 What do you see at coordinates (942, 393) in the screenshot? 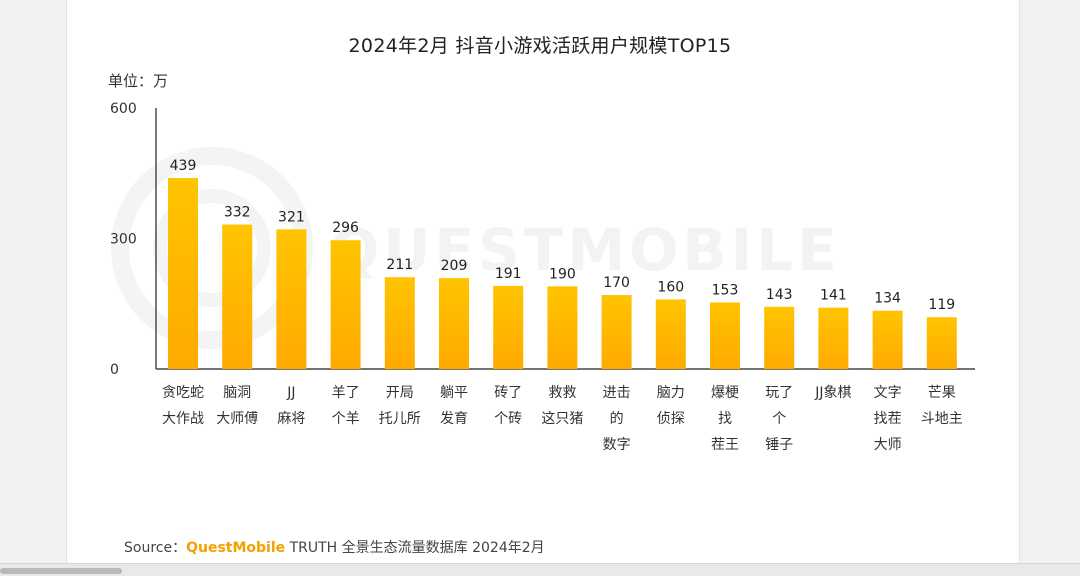
I see `category-label: 芒果` at bounding box center [942, 393].